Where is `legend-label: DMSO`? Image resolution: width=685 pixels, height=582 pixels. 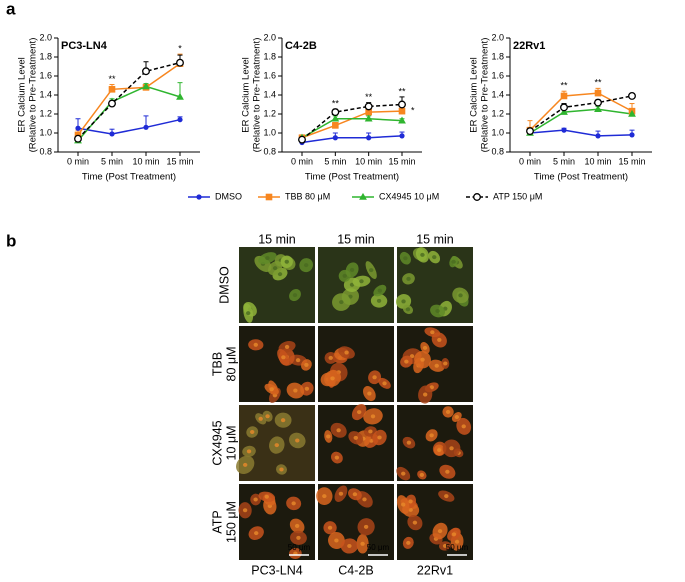
legend-label: DMSO is located at coordinates (228, 196).